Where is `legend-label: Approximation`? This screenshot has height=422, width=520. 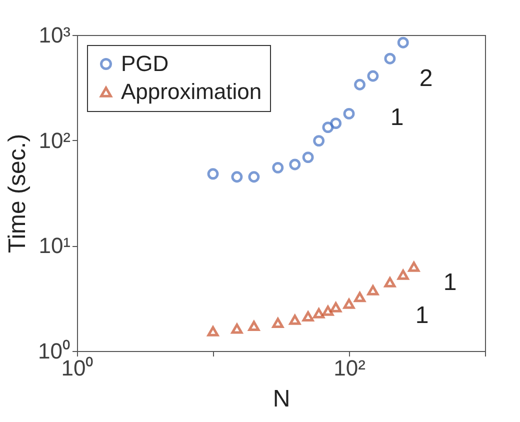 legend-label: Approximation is located at coordinates (191, 91).